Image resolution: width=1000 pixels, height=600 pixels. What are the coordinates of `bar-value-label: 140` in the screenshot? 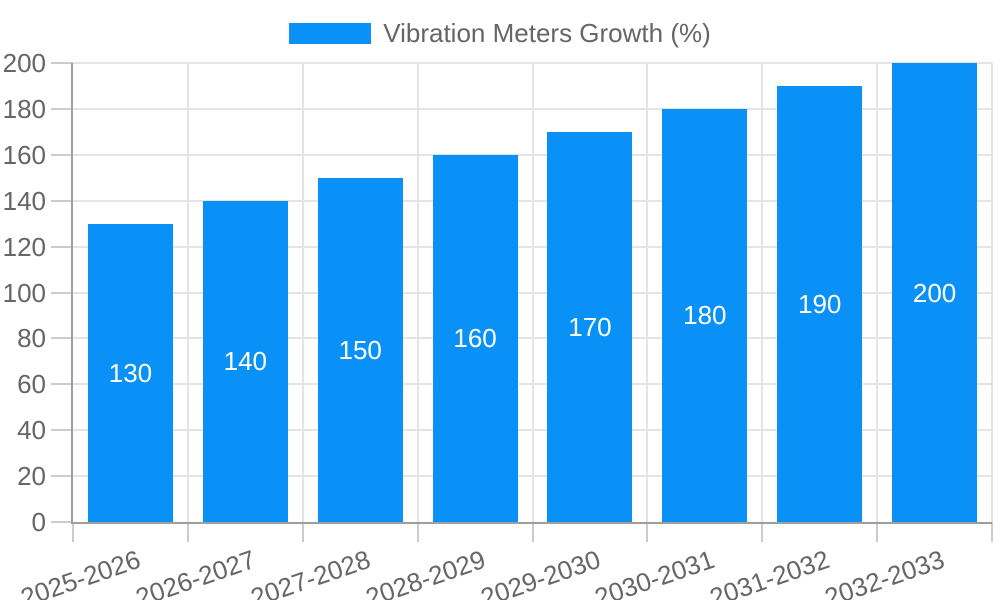 It's located at (245, 361).